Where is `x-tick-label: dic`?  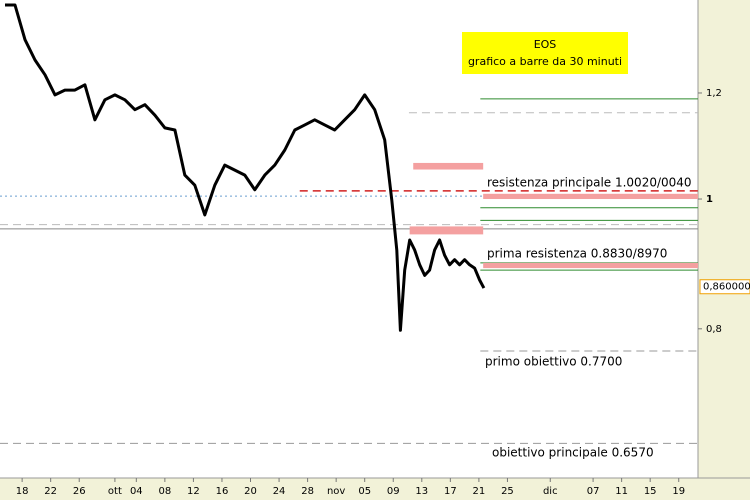 x-tick-label: dic is located at coordinates (550, 491).